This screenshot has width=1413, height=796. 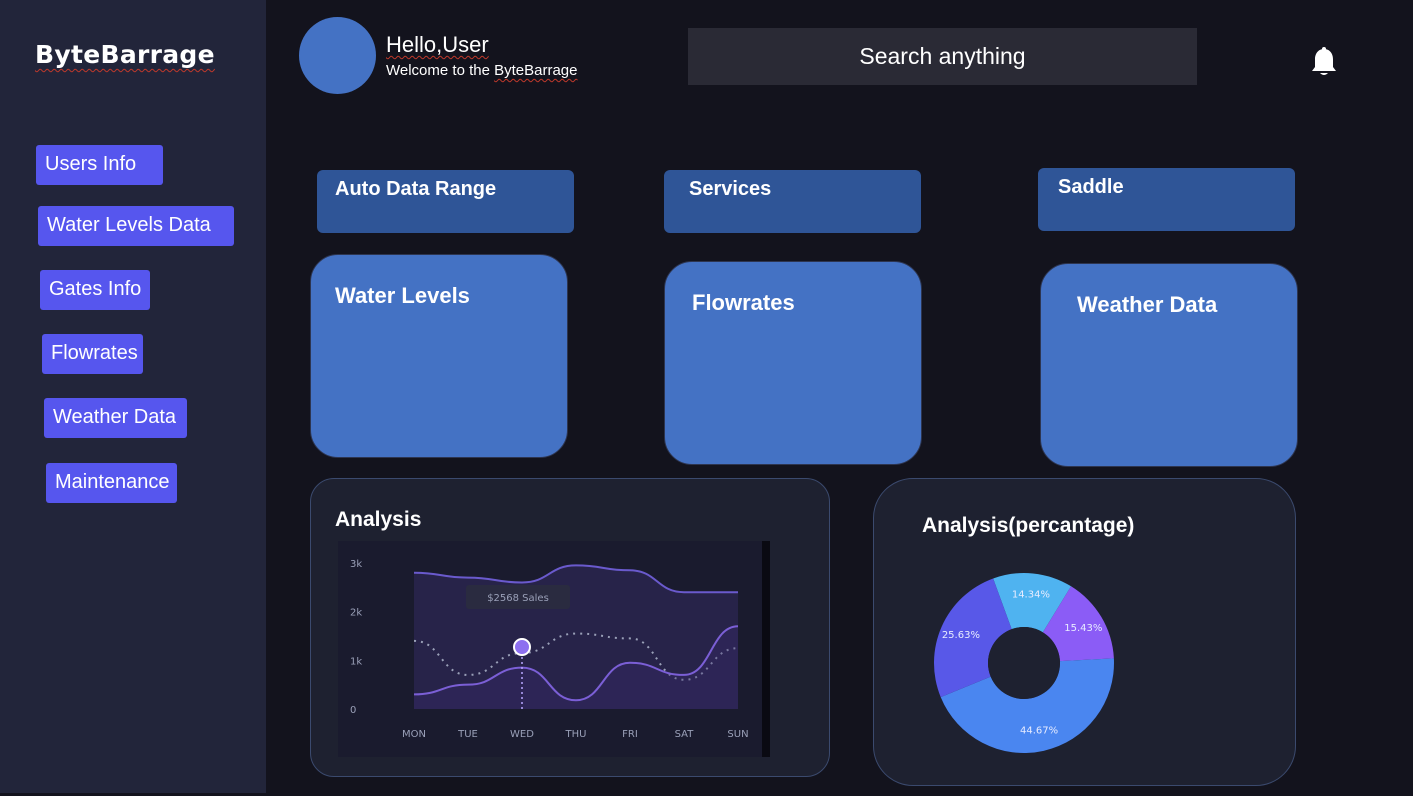 I want to click on pie-slice-label: 44.67%, so click(x=1039, y=730).